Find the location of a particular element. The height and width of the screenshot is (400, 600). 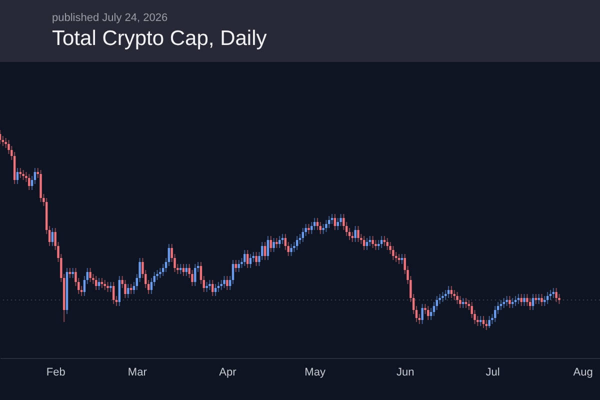

x-tick-label: Jun is located at coordinates (405, 372).